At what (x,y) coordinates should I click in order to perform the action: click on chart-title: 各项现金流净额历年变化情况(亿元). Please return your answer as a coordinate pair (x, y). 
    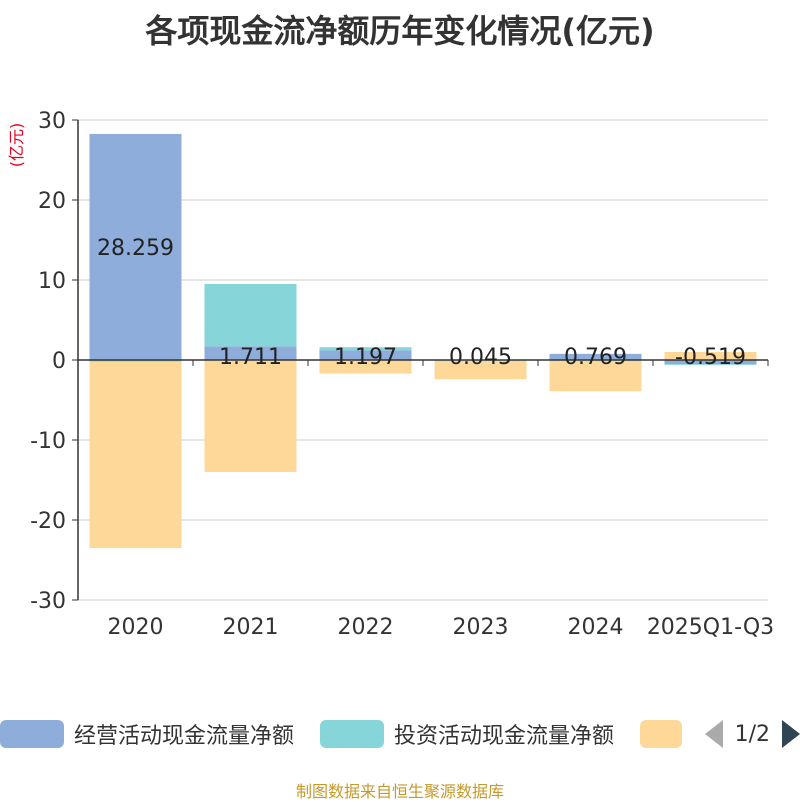
    Looking at the image, I should click on (400, 31).